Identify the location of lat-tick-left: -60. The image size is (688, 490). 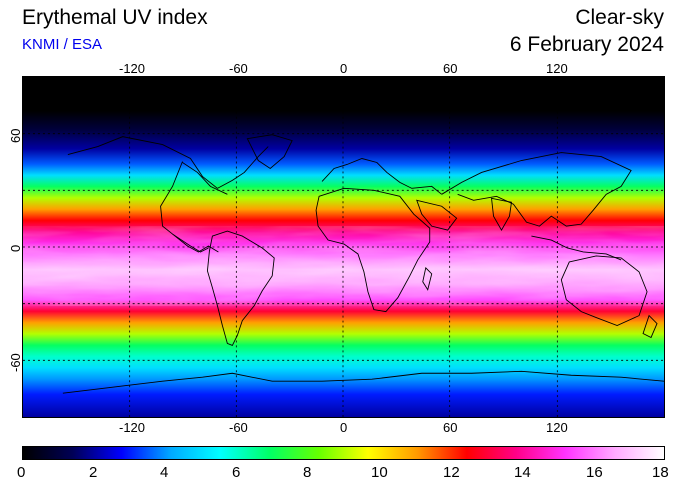
(15, 362).